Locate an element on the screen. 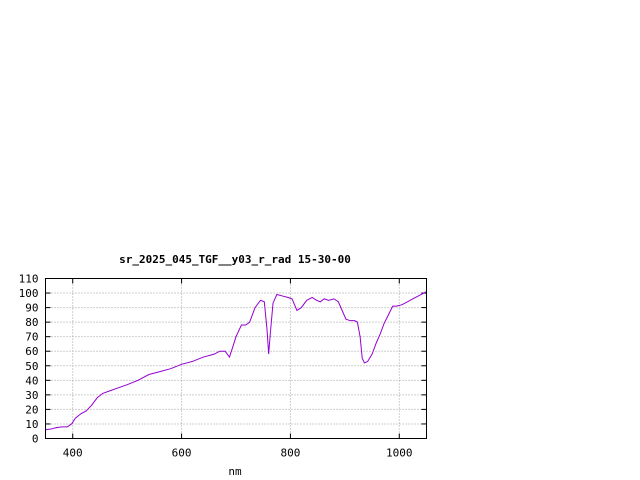  chart-title: sr_2025_045_TGF__y03_r_rad 15-30-00 is located at coordinates (235, 259).